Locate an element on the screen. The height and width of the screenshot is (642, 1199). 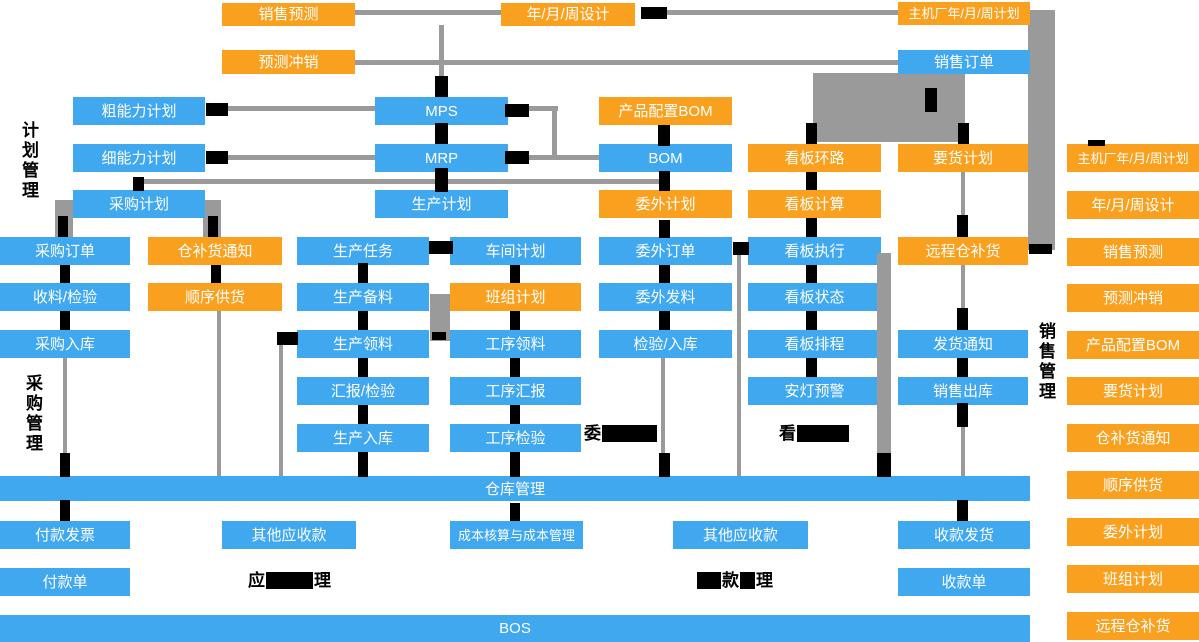
kanban-management-label: 看 is located at coordinates (814, 433).